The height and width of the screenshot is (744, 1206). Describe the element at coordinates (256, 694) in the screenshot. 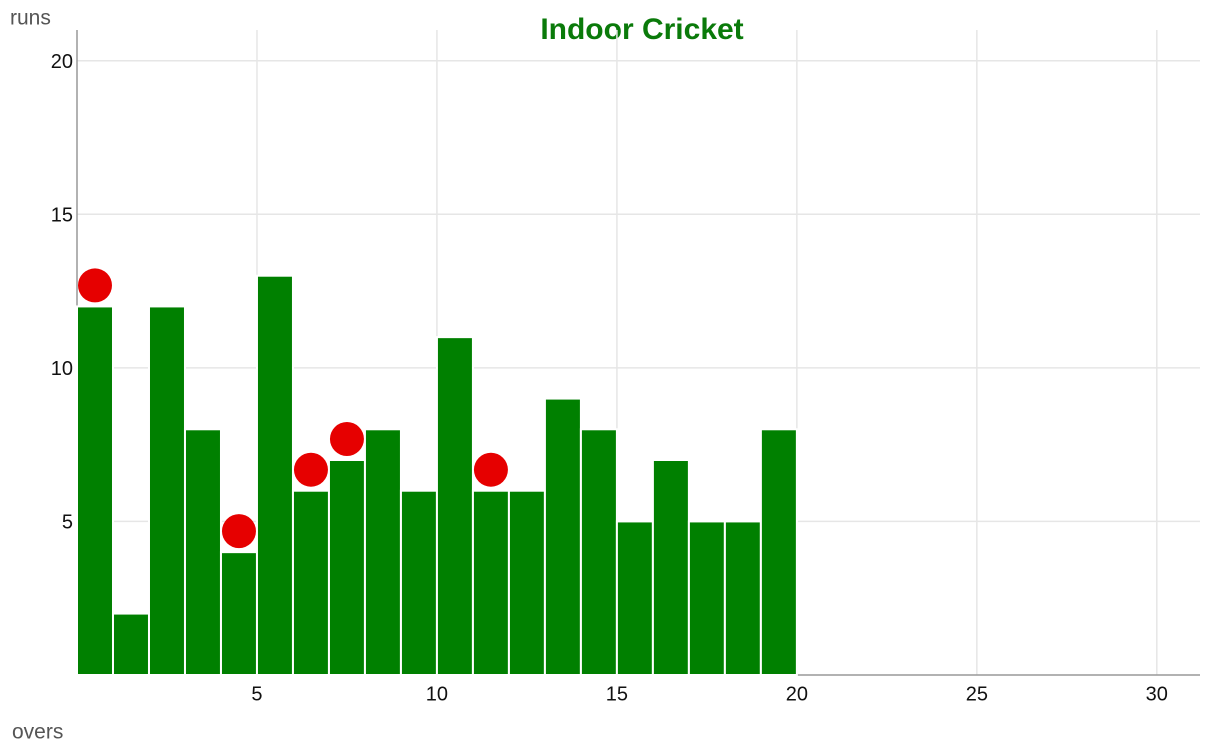

I see `x-tick-label: 5` at that location.